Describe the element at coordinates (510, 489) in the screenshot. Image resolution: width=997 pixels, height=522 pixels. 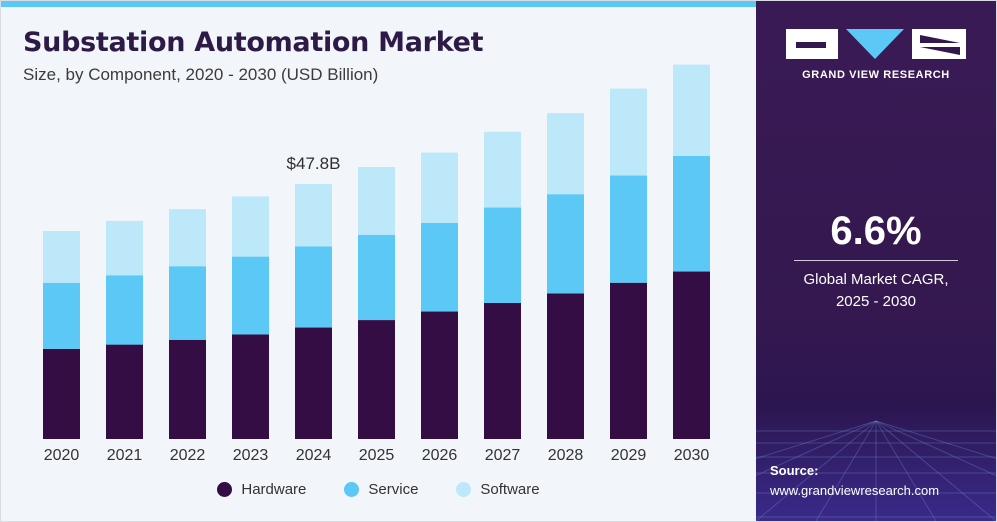
I see `legend-label-software: Software` at that location.